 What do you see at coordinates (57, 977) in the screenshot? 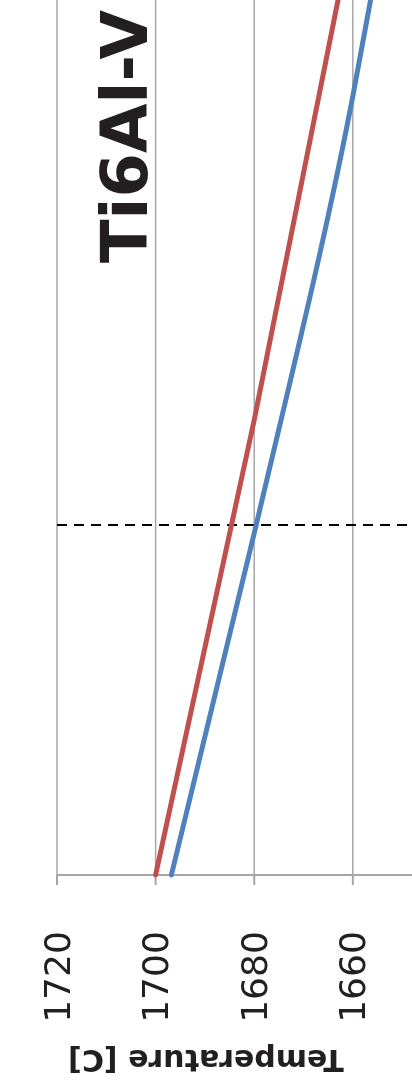
I see `x-tick-label: 1720` at bounding box center [57, 977].